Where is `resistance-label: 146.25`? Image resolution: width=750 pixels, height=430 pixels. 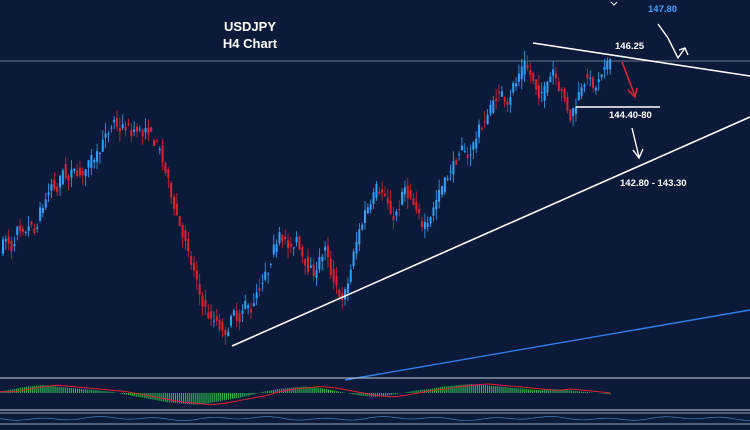
resistance-label: 146.25 is located at coordinates (630, 46).